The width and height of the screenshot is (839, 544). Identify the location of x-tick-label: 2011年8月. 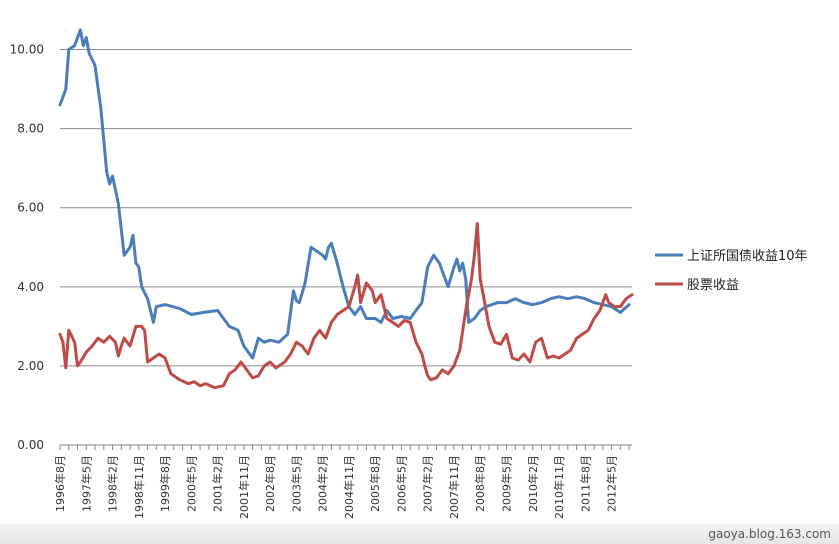
(585, 483).